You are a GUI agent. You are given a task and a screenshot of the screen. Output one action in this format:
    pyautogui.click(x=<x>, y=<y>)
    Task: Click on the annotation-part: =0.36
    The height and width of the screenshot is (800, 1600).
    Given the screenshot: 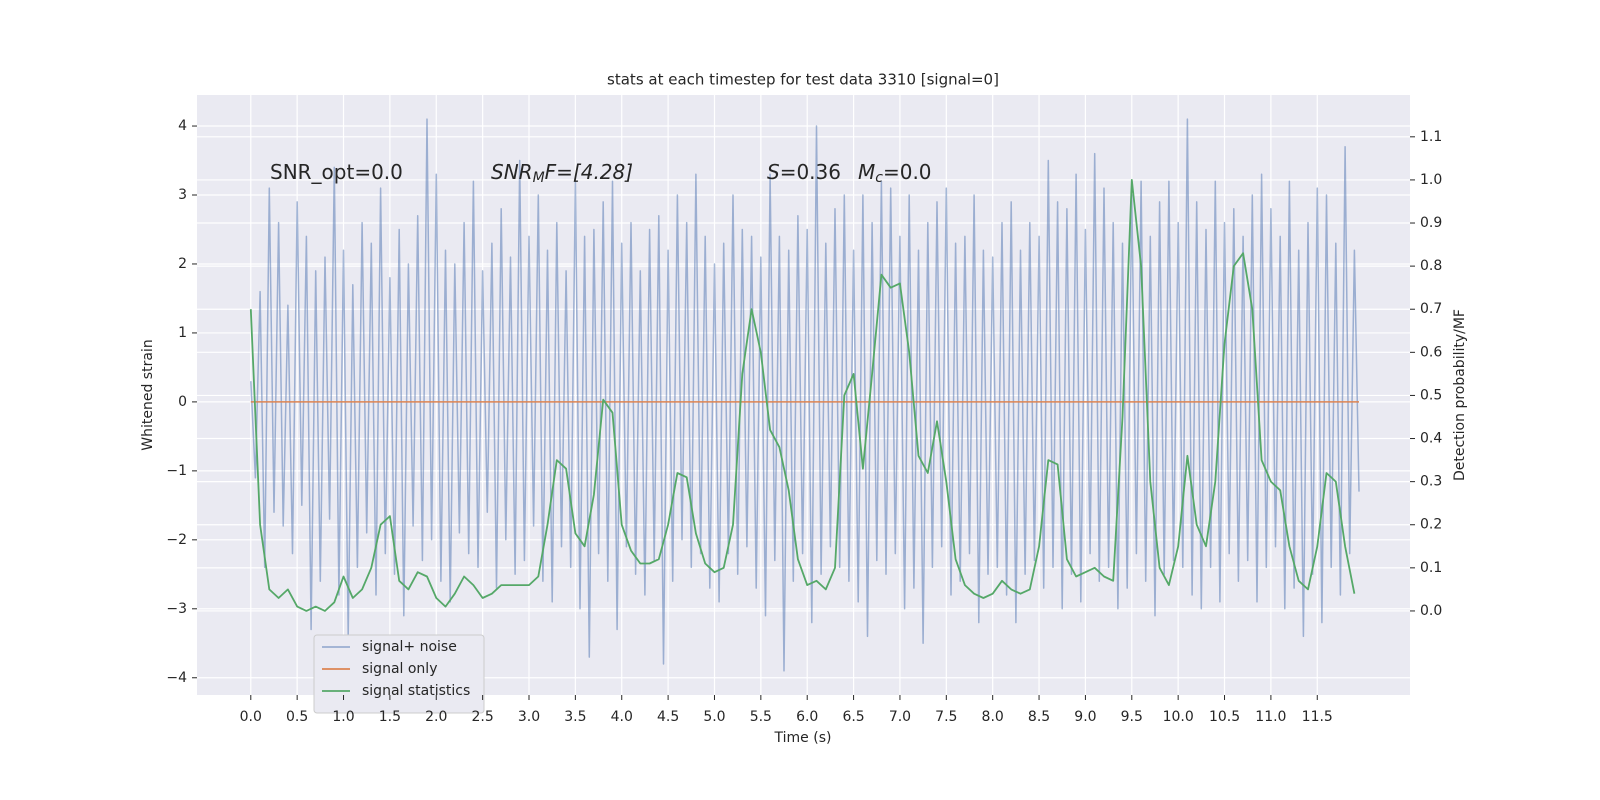 What is the action you would take?
    pyautogui.click(x=810, y=172)
    